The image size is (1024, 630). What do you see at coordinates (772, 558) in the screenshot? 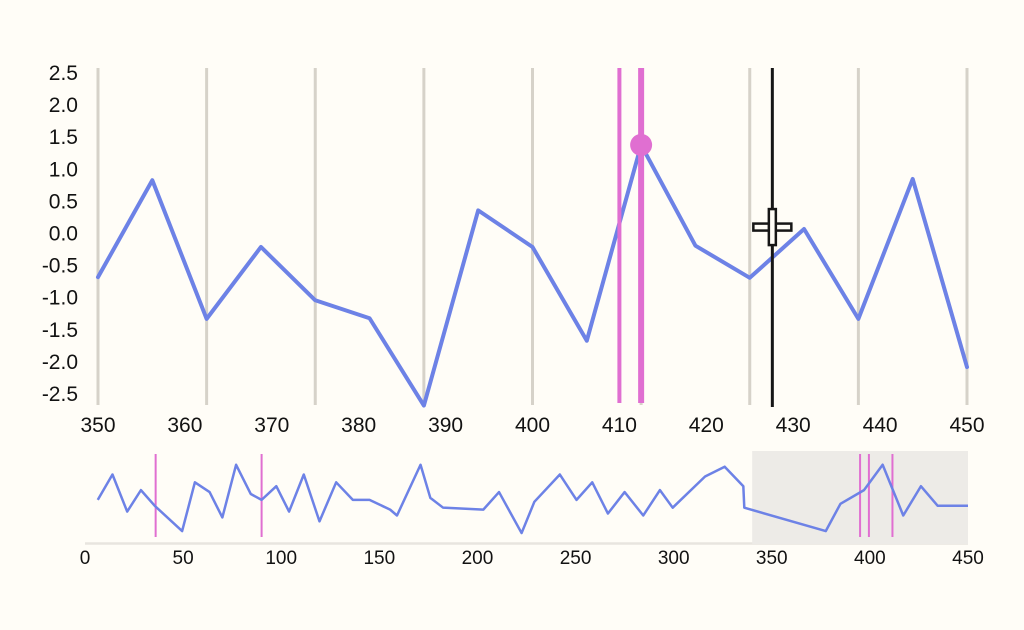
I see `overview-tick-label: 350` at bounding box center [772, 558].